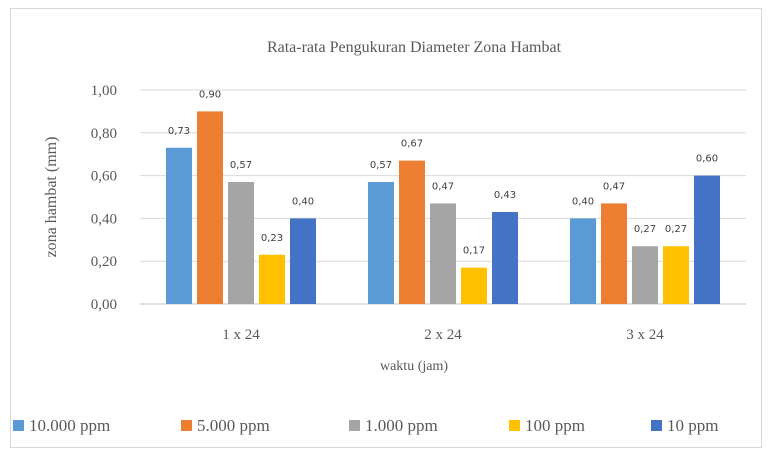 The height and width of the screenshot is (456, 772). What do you see at coordinates (104, 262) in the screenshot?
I see `y-tick-label: 0,20` at bounding box center [104, 262].